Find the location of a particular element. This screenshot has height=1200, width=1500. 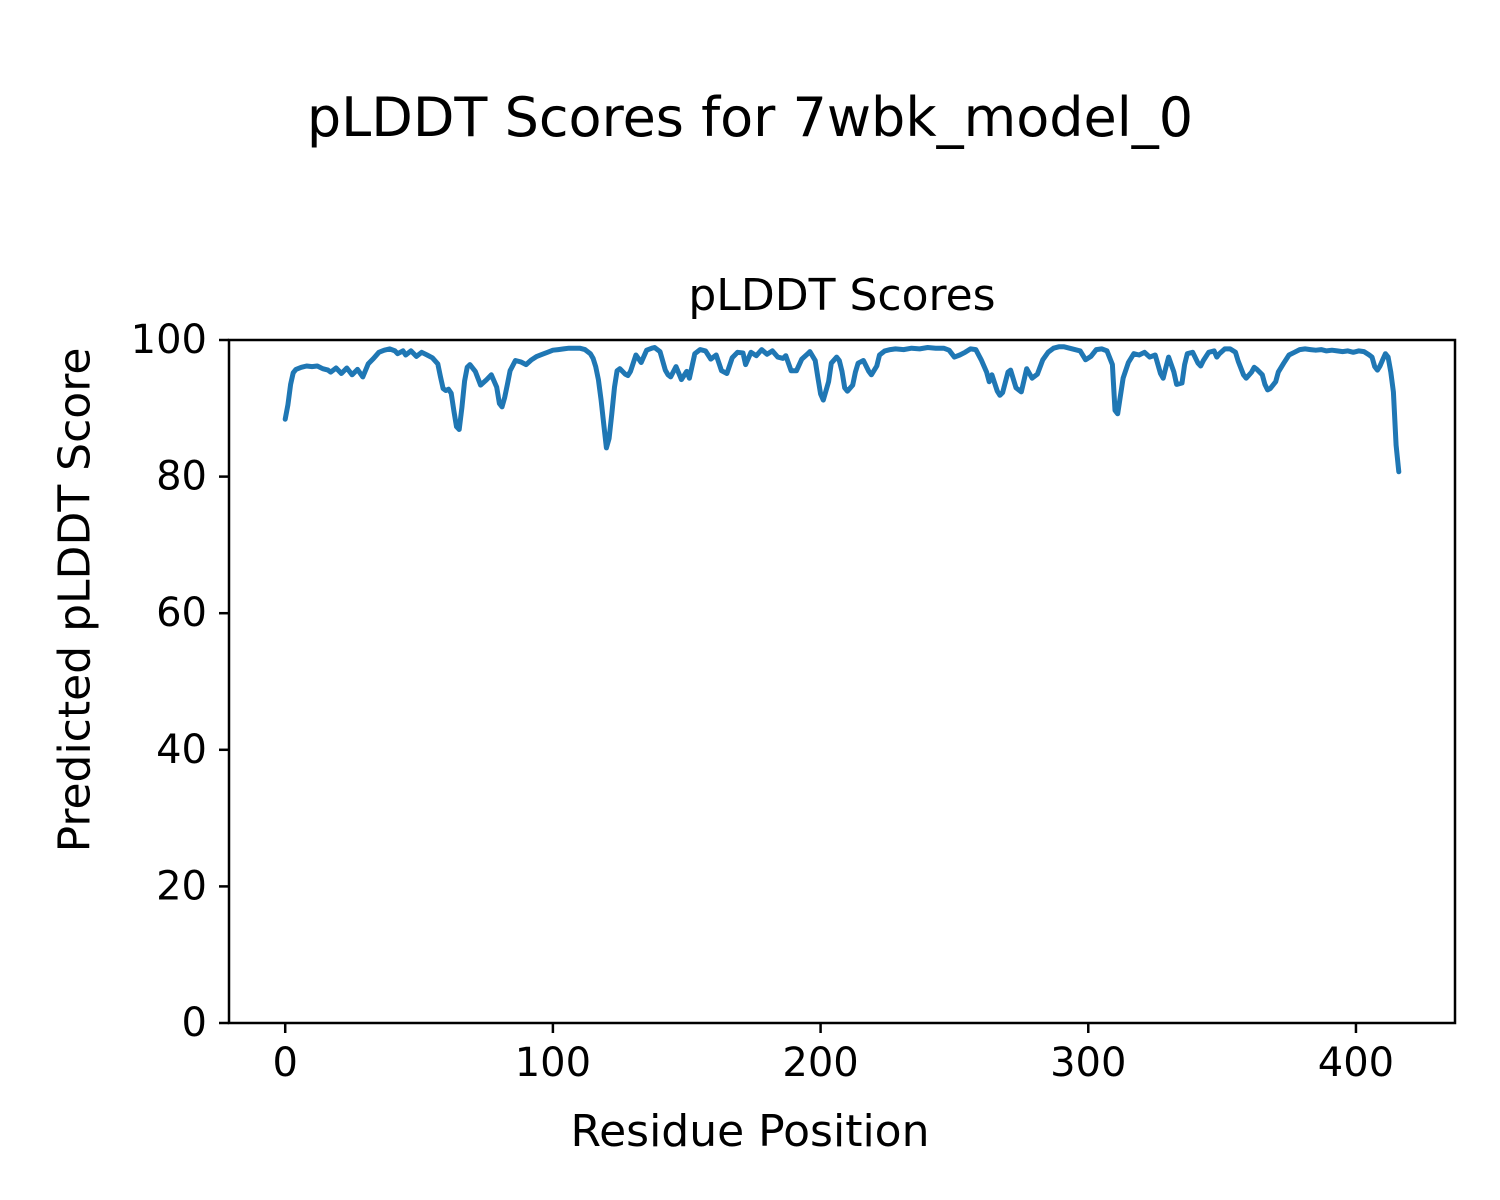

x-axis-label: Residue Position is located at coordinates (750, 1131).